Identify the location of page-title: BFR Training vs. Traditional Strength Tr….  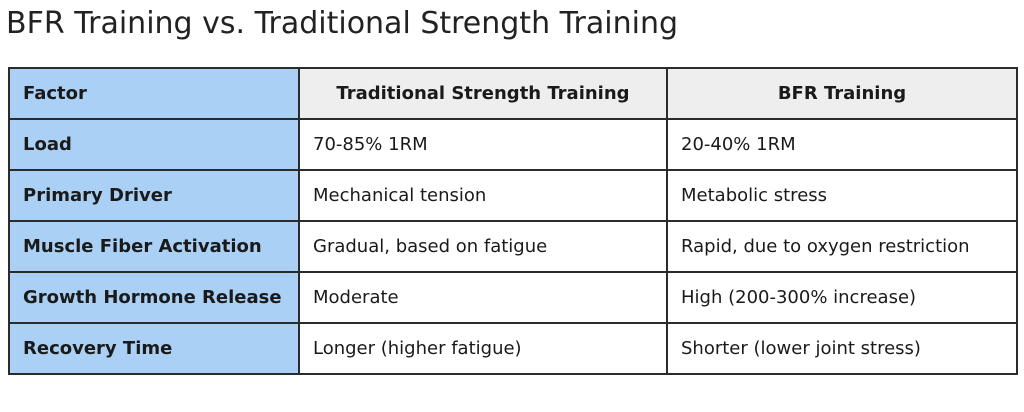
(342, 23).